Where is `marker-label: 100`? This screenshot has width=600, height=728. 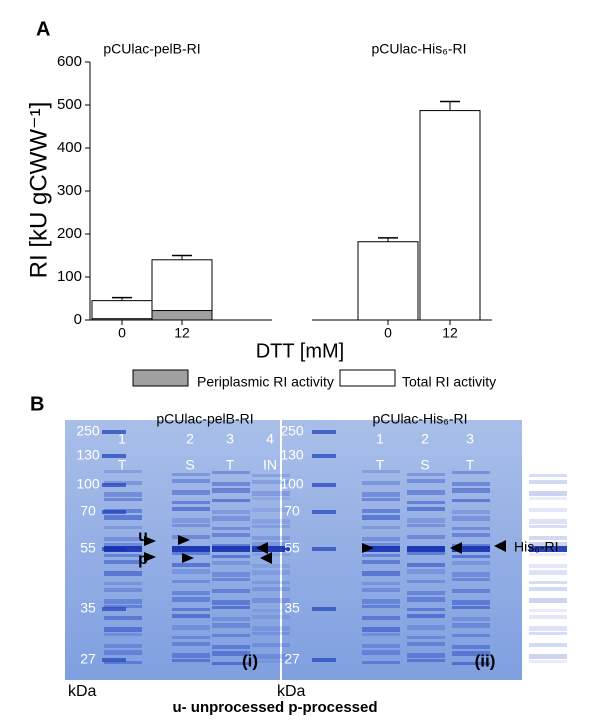 marker-label: 100 is located at coordinates (292, 484).